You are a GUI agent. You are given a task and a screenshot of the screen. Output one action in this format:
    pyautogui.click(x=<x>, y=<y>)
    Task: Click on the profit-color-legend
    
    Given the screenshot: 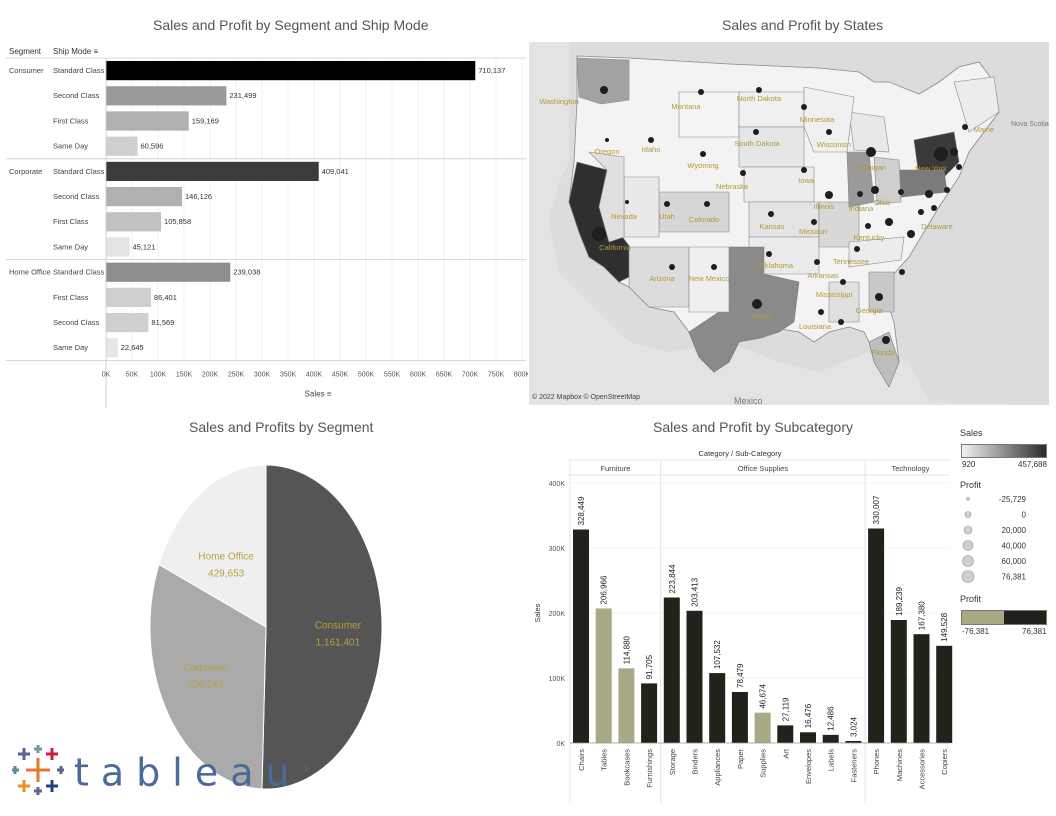 What is the action you would take?
    pyautogui.click(x=1004, y=617)
    